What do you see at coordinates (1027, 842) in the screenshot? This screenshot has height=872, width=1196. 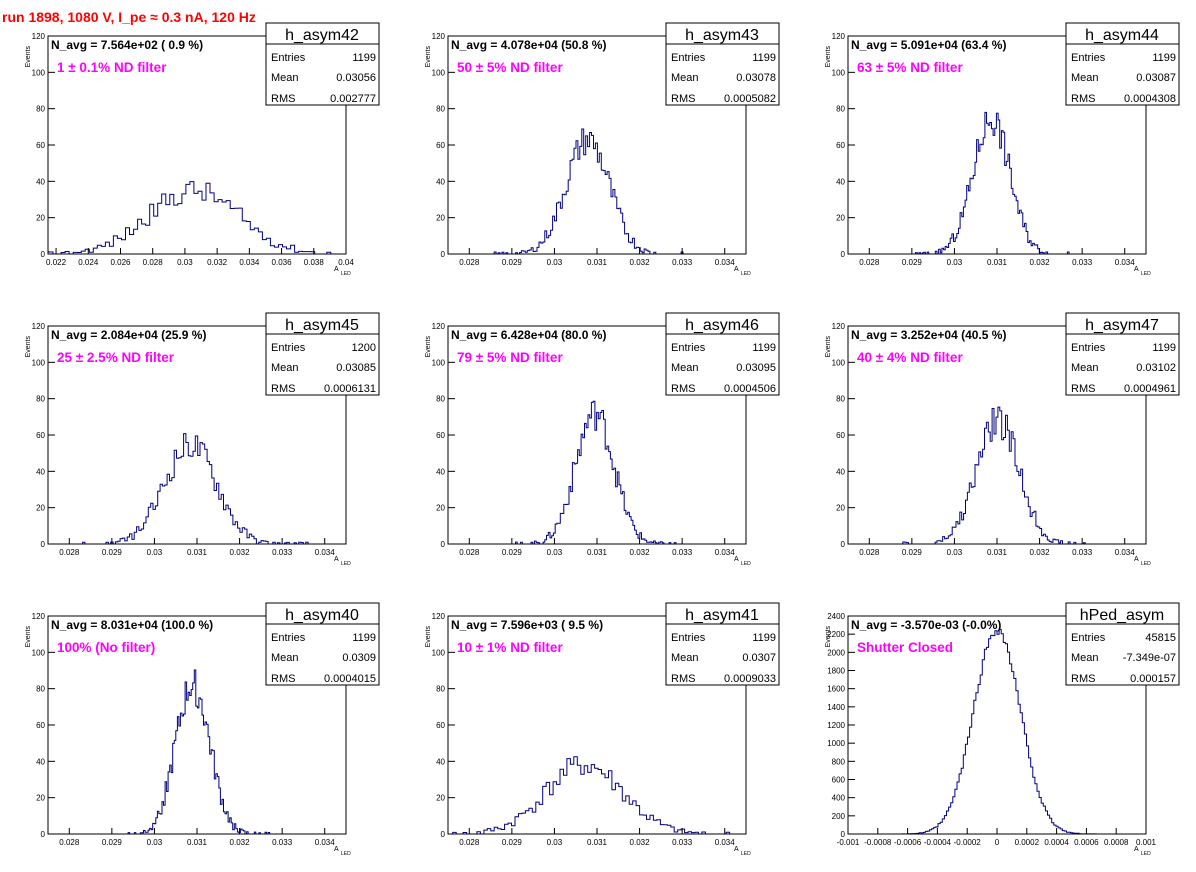 I see `x-tick-label: 0.0002` at bounding box center [1027, 842].